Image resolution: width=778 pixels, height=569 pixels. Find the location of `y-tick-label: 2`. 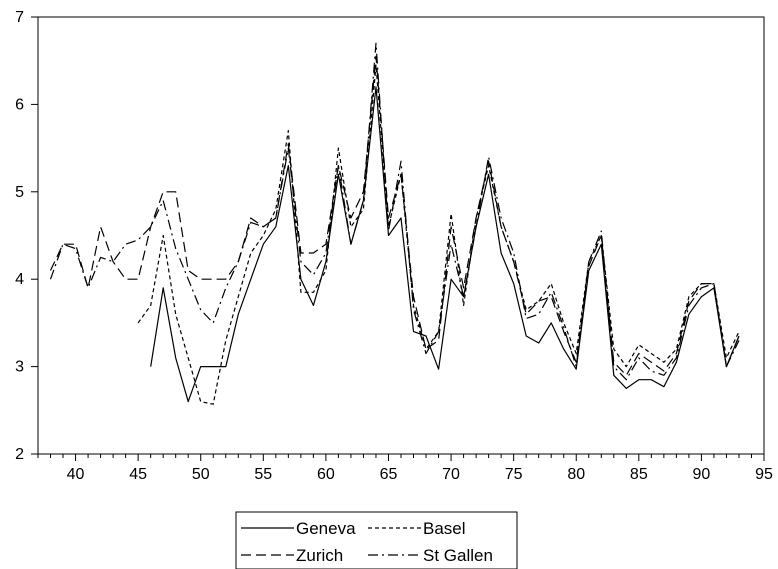

y-tick-label: 2 is located at coordinates (19, 454).